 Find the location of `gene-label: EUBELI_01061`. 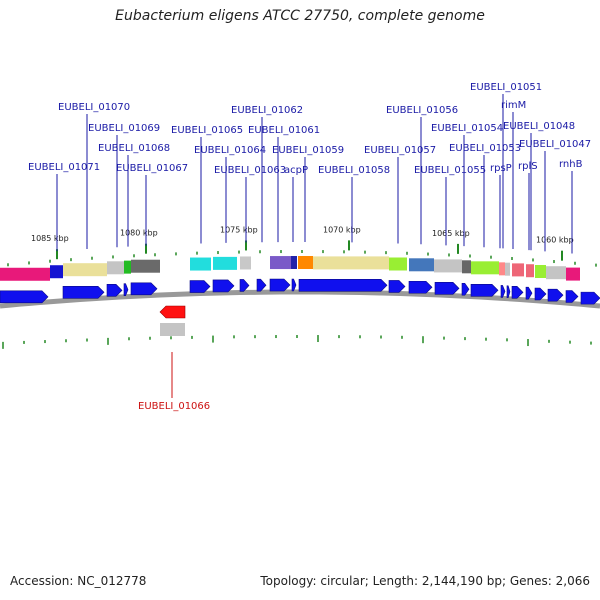

gene-label: EUBELI_01061 is located at coordinates (284, 130).